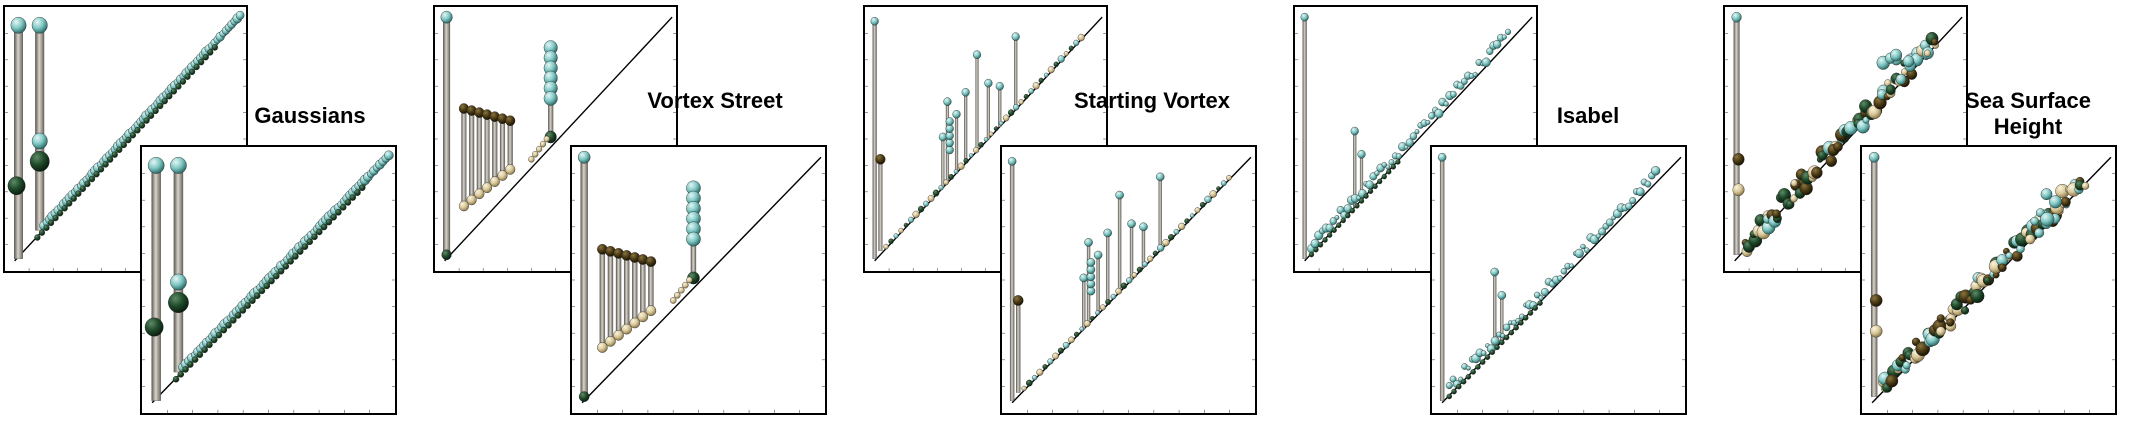 This screenshot has height=421, width=2150. What do you see at coordinates (715, 100) in the screenshot?
I see `panel-label: Vortex Street` at bounding box center [715, 100].